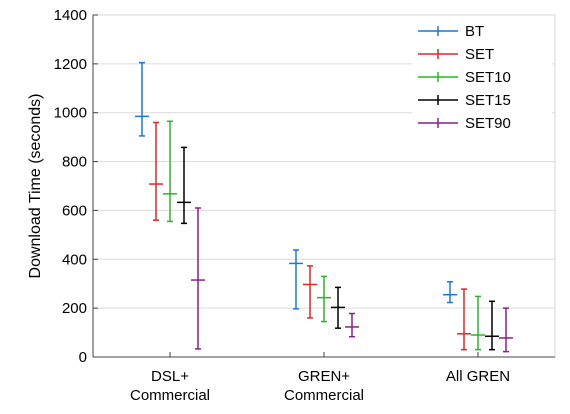 Image resolution: width=570 pixels, height=414 pixels. What do you see at coordinates (74, 259) in the screenshot?
I see `y-tick-label: 400` at bounding box center [74, 259].